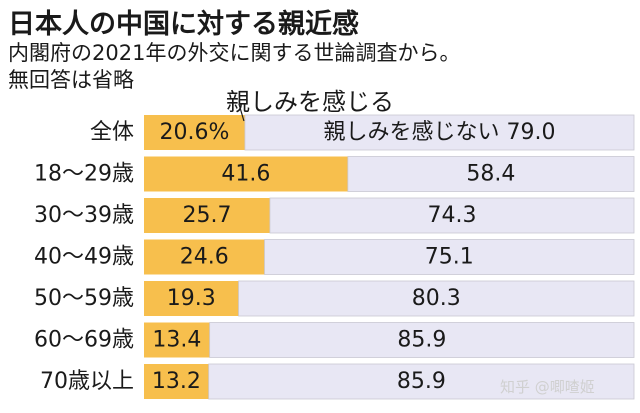  Describe the element at coordinates (87, 381) in the screenshot. I see `category-label: 70歳以上` at that location.